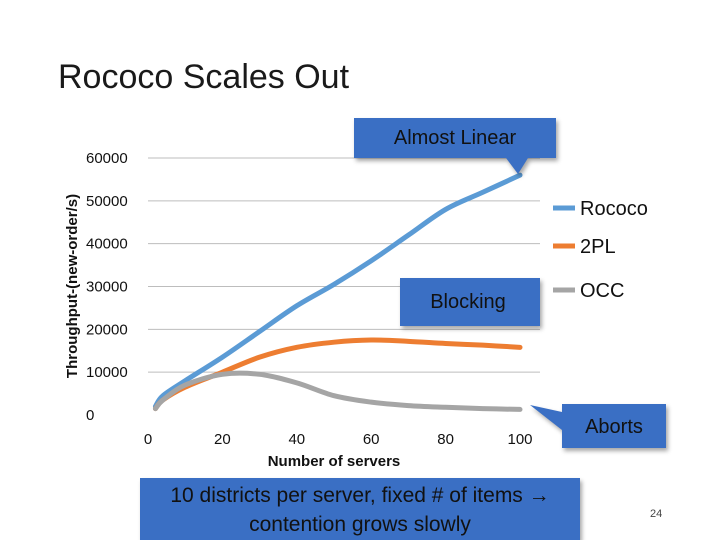 The height and width of the screenshot is (540, 720). I want to click on y-tick-30000: 30000, so click(107, 287).